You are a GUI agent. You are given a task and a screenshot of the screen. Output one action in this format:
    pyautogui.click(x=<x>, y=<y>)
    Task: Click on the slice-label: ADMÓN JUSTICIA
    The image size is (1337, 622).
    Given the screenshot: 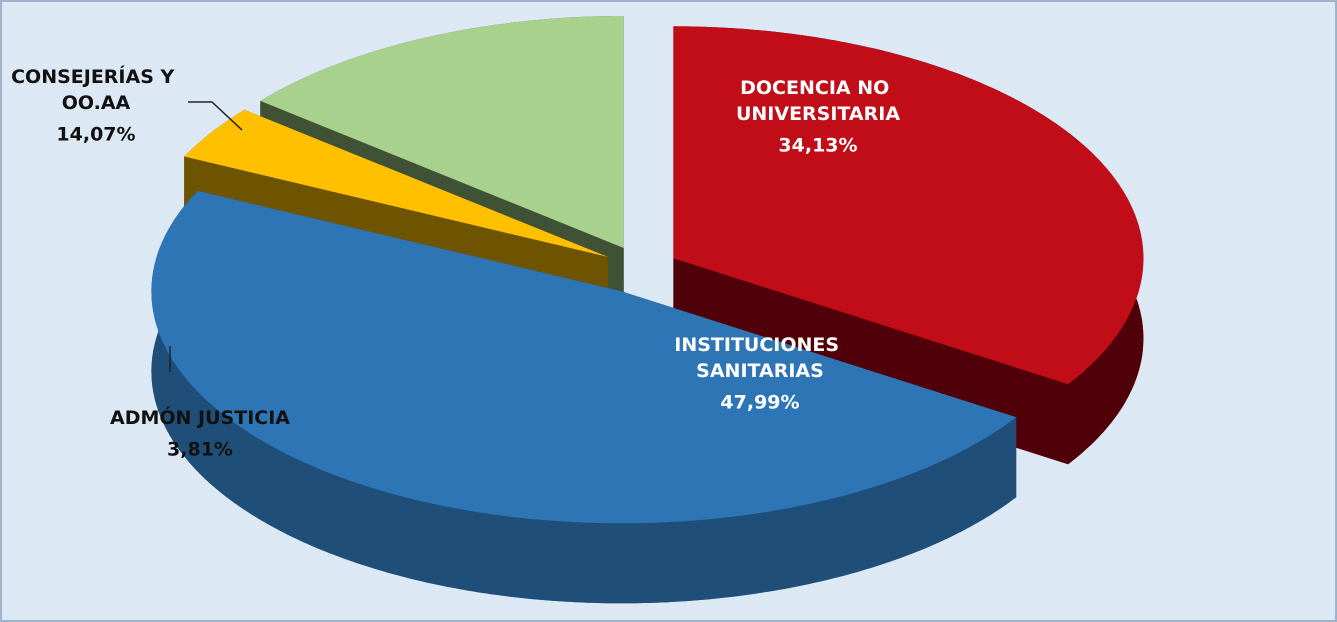 What is the action you would take?
    pyautogui.click(x=200, y=417)
    